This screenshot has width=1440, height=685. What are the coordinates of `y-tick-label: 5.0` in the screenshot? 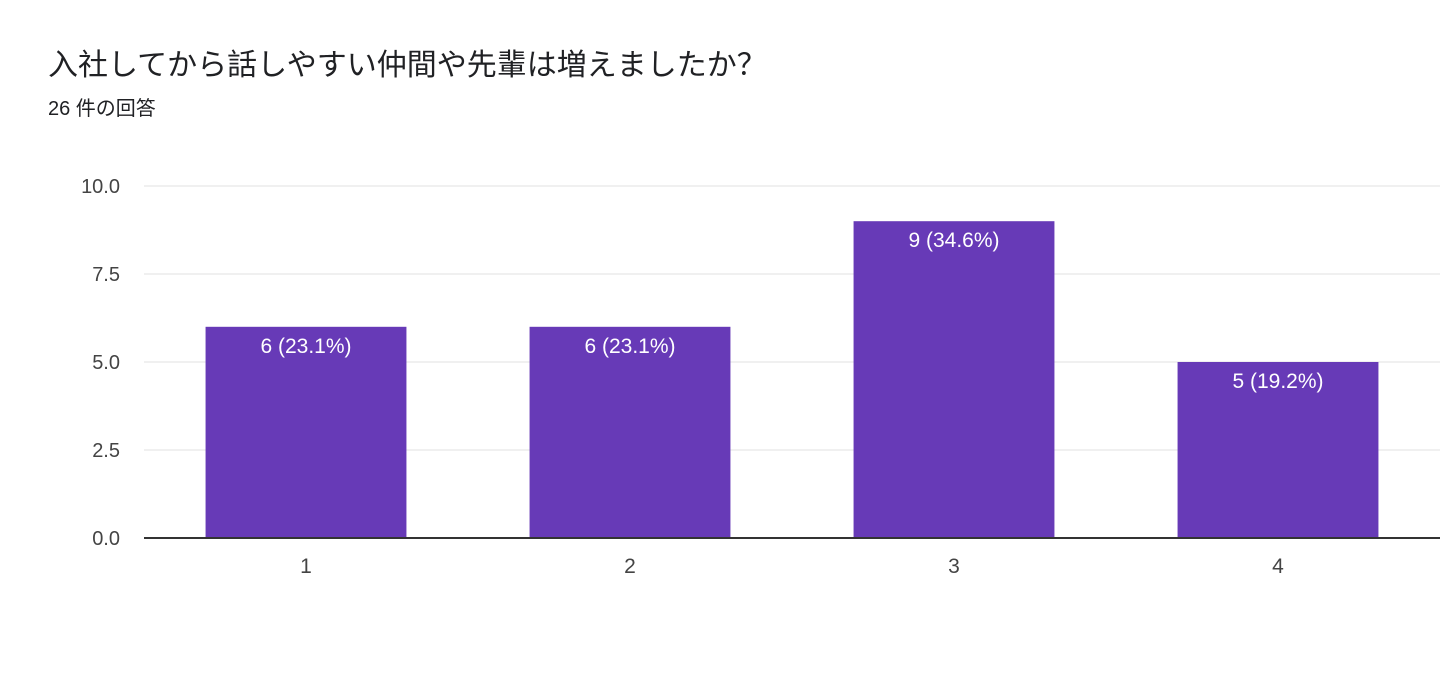 It's located at (106, 363).